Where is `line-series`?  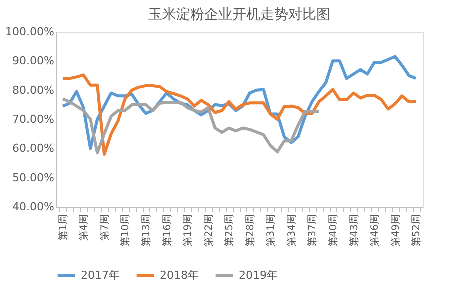
line-series is located at coordinates (191, 126).